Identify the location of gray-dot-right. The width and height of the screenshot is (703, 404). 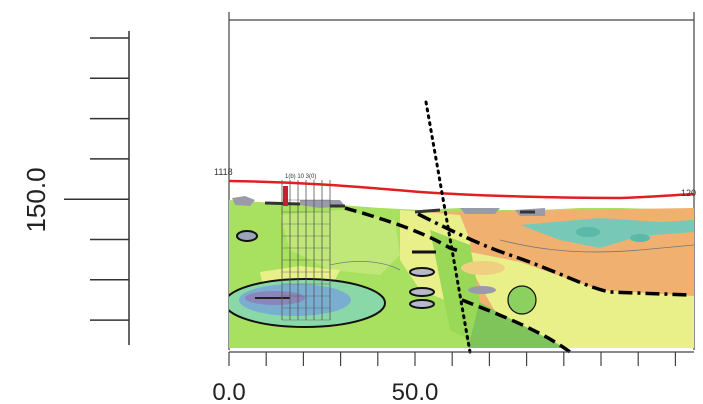
(482, 290).